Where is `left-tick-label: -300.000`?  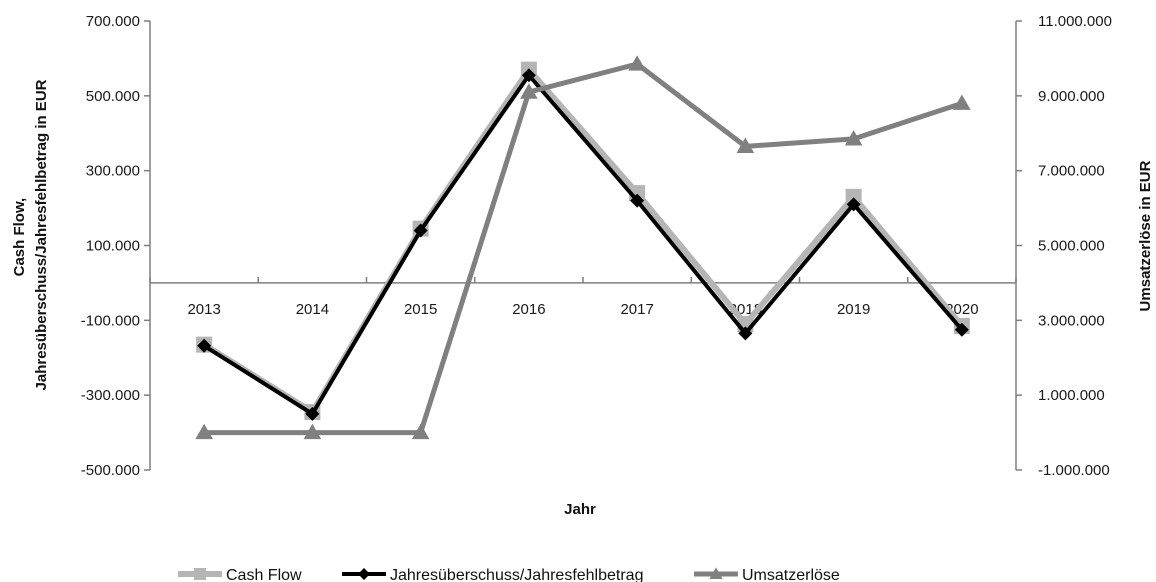 left-tick-label: -300.000 is located at coordinates (110, 395).